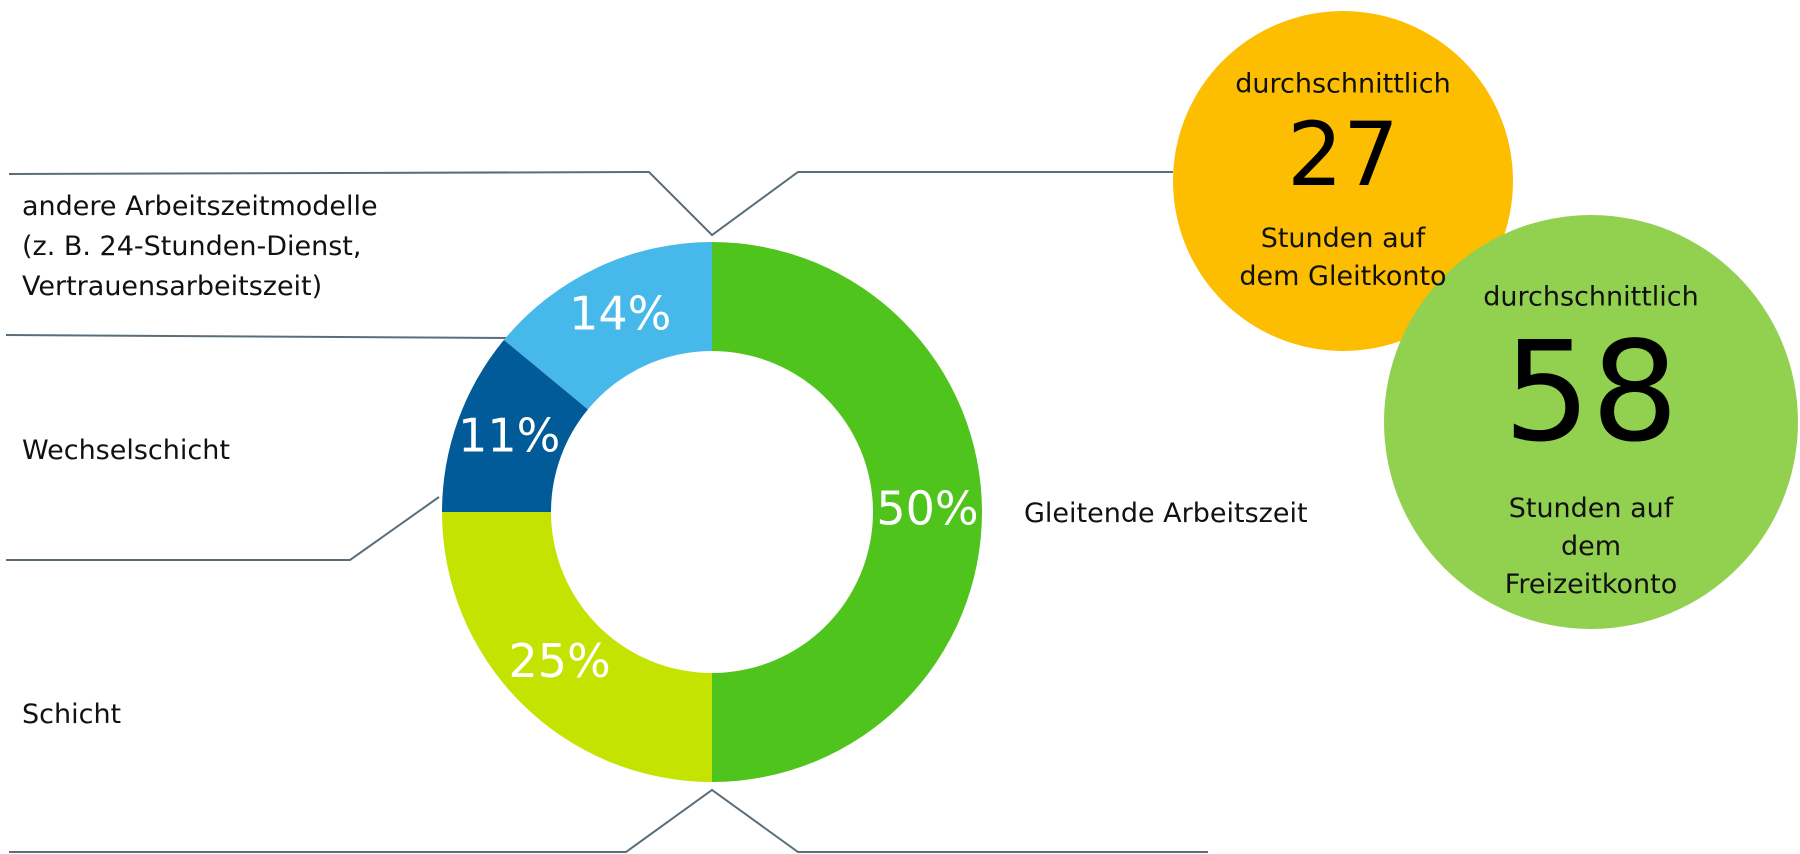  I want to click on callout-value: 27, so click(1343, 154).